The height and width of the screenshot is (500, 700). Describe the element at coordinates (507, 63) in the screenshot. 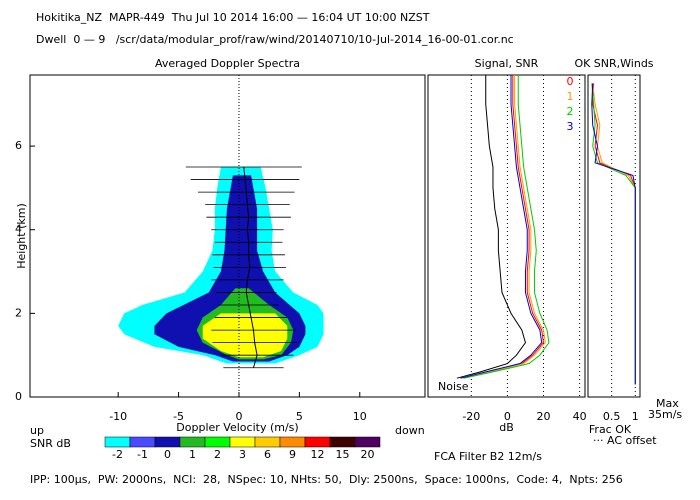

I see `panel-title: Signal, SNR` at that location.